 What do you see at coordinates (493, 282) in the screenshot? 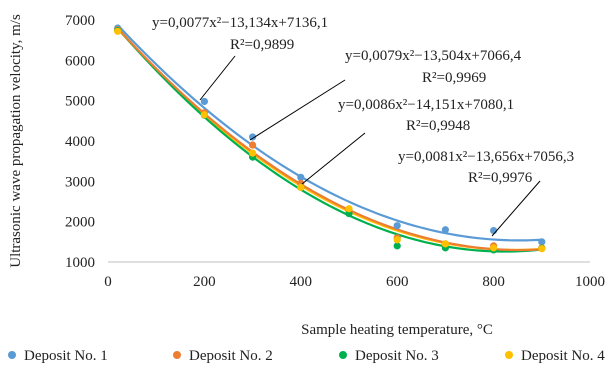
I see `x-tick-label: 800` at bounding box center [493, 282].